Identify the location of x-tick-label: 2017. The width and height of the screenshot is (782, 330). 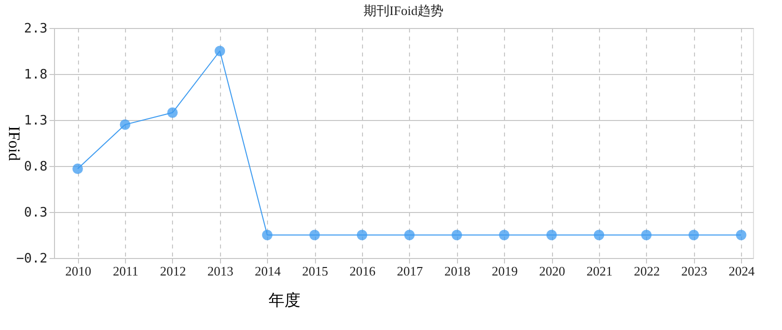
(410, 271).